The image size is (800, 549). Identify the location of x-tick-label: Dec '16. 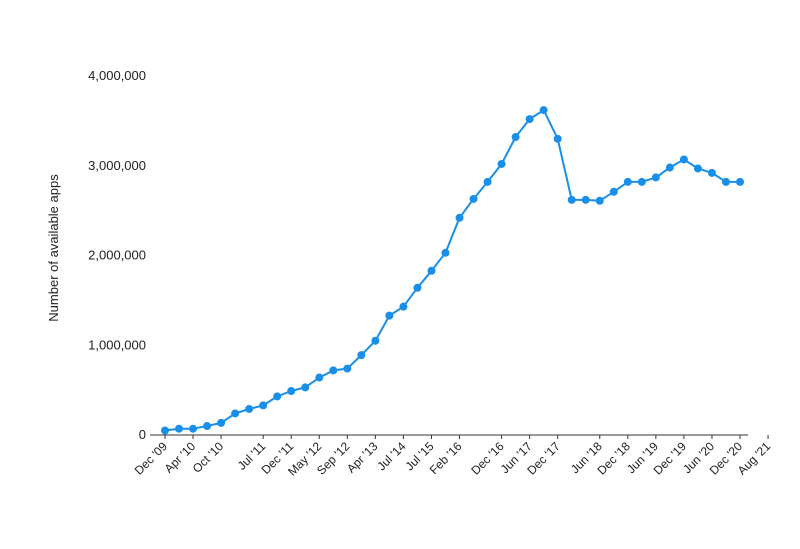
(487, 458).